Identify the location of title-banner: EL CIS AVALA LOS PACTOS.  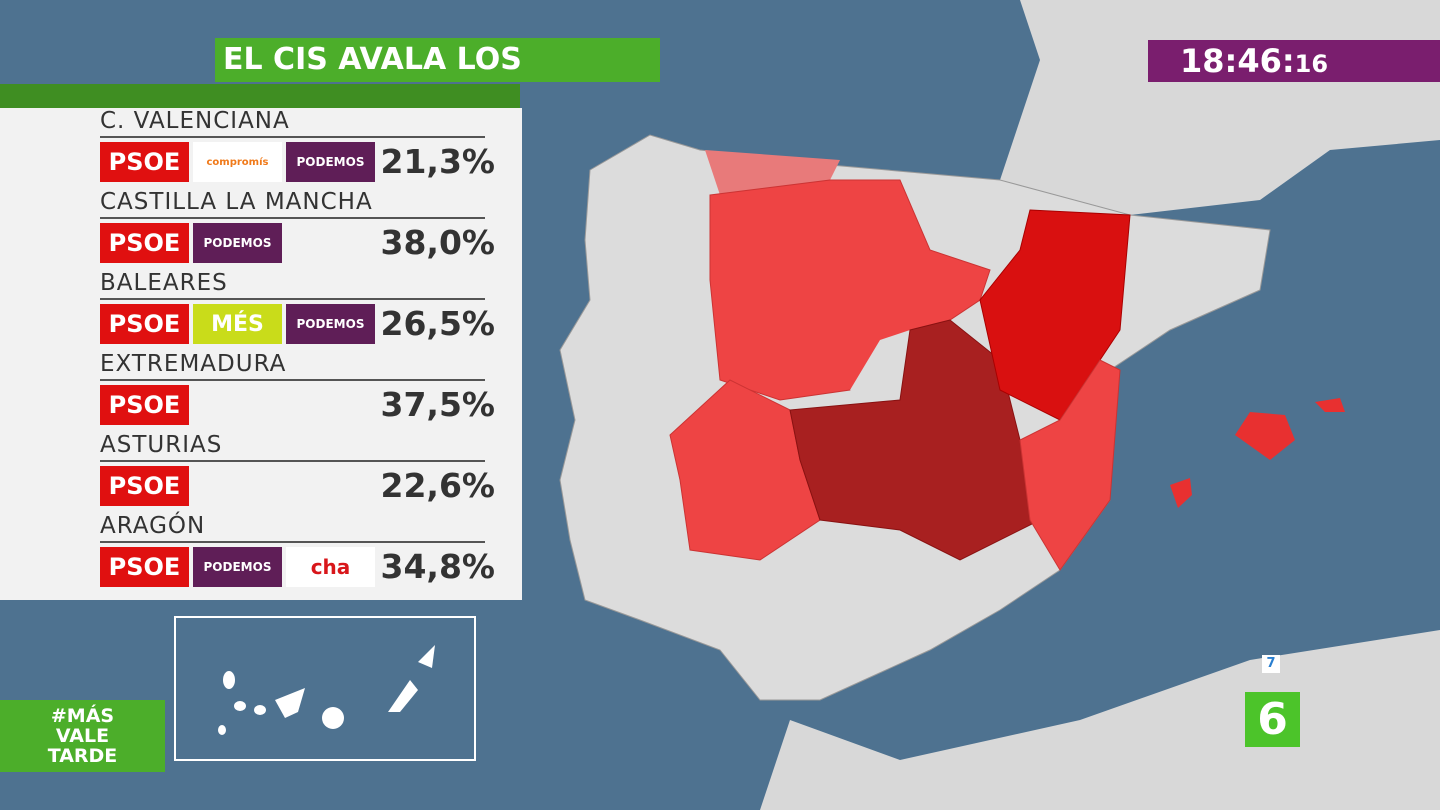
(437, 79).